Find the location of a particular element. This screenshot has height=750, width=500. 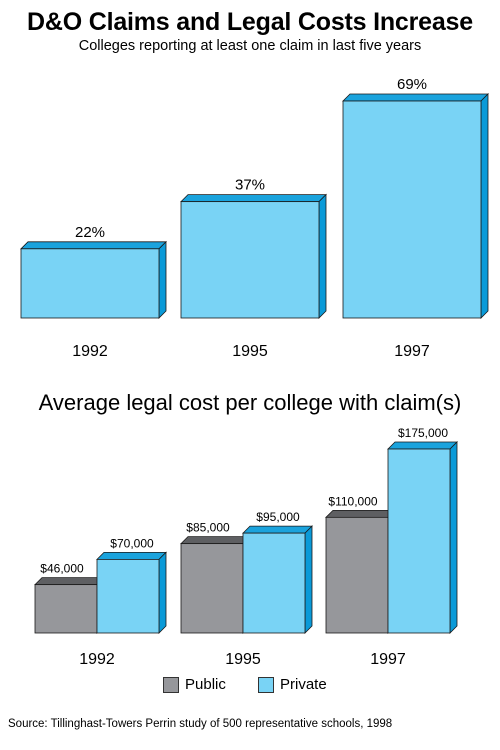

data-label-1992: 22% is located at coordinates (90, 232).